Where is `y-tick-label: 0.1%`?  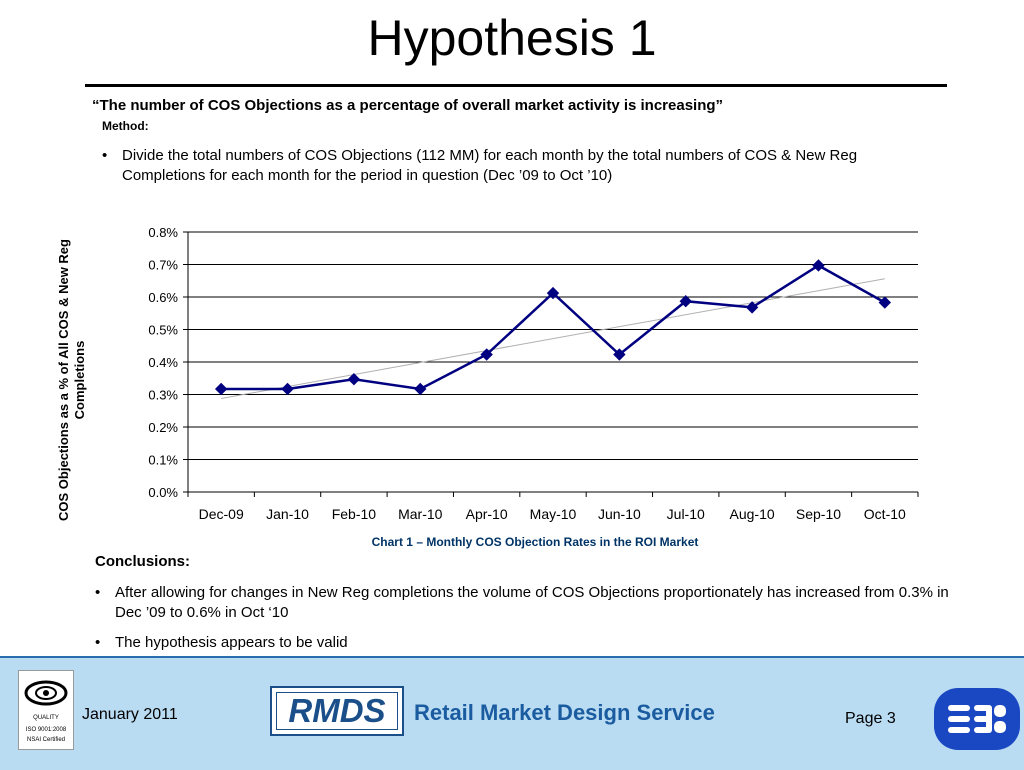
y-tick-label: 0.1% is located at coordinates (163, 460).